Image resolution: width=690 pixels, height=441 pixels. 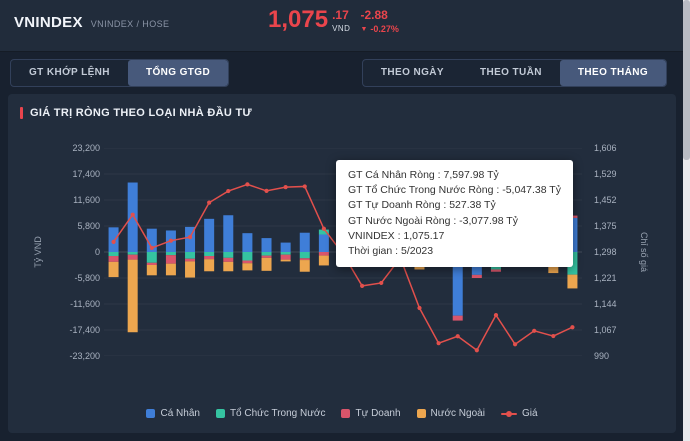 I want to click on legend-item: Giá, so click(x=519, y=413).